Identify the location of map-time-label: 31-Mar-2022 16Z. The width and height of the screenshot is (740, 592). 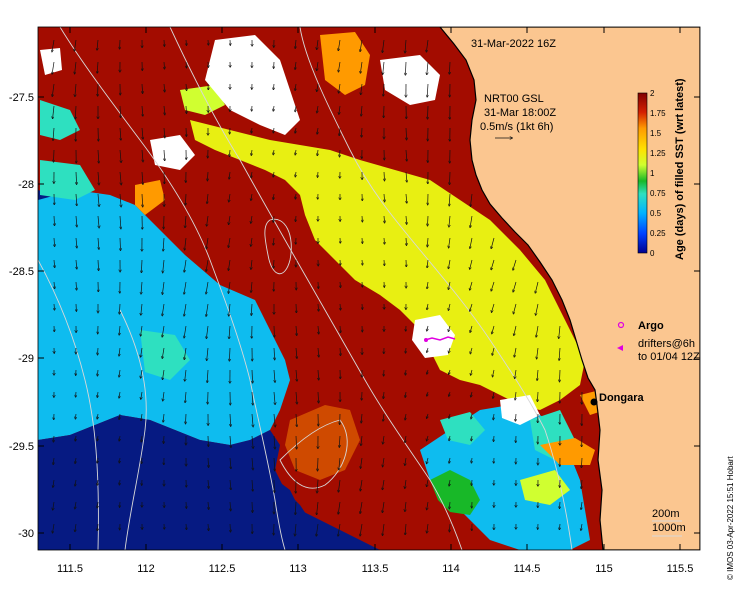
(513, 44).